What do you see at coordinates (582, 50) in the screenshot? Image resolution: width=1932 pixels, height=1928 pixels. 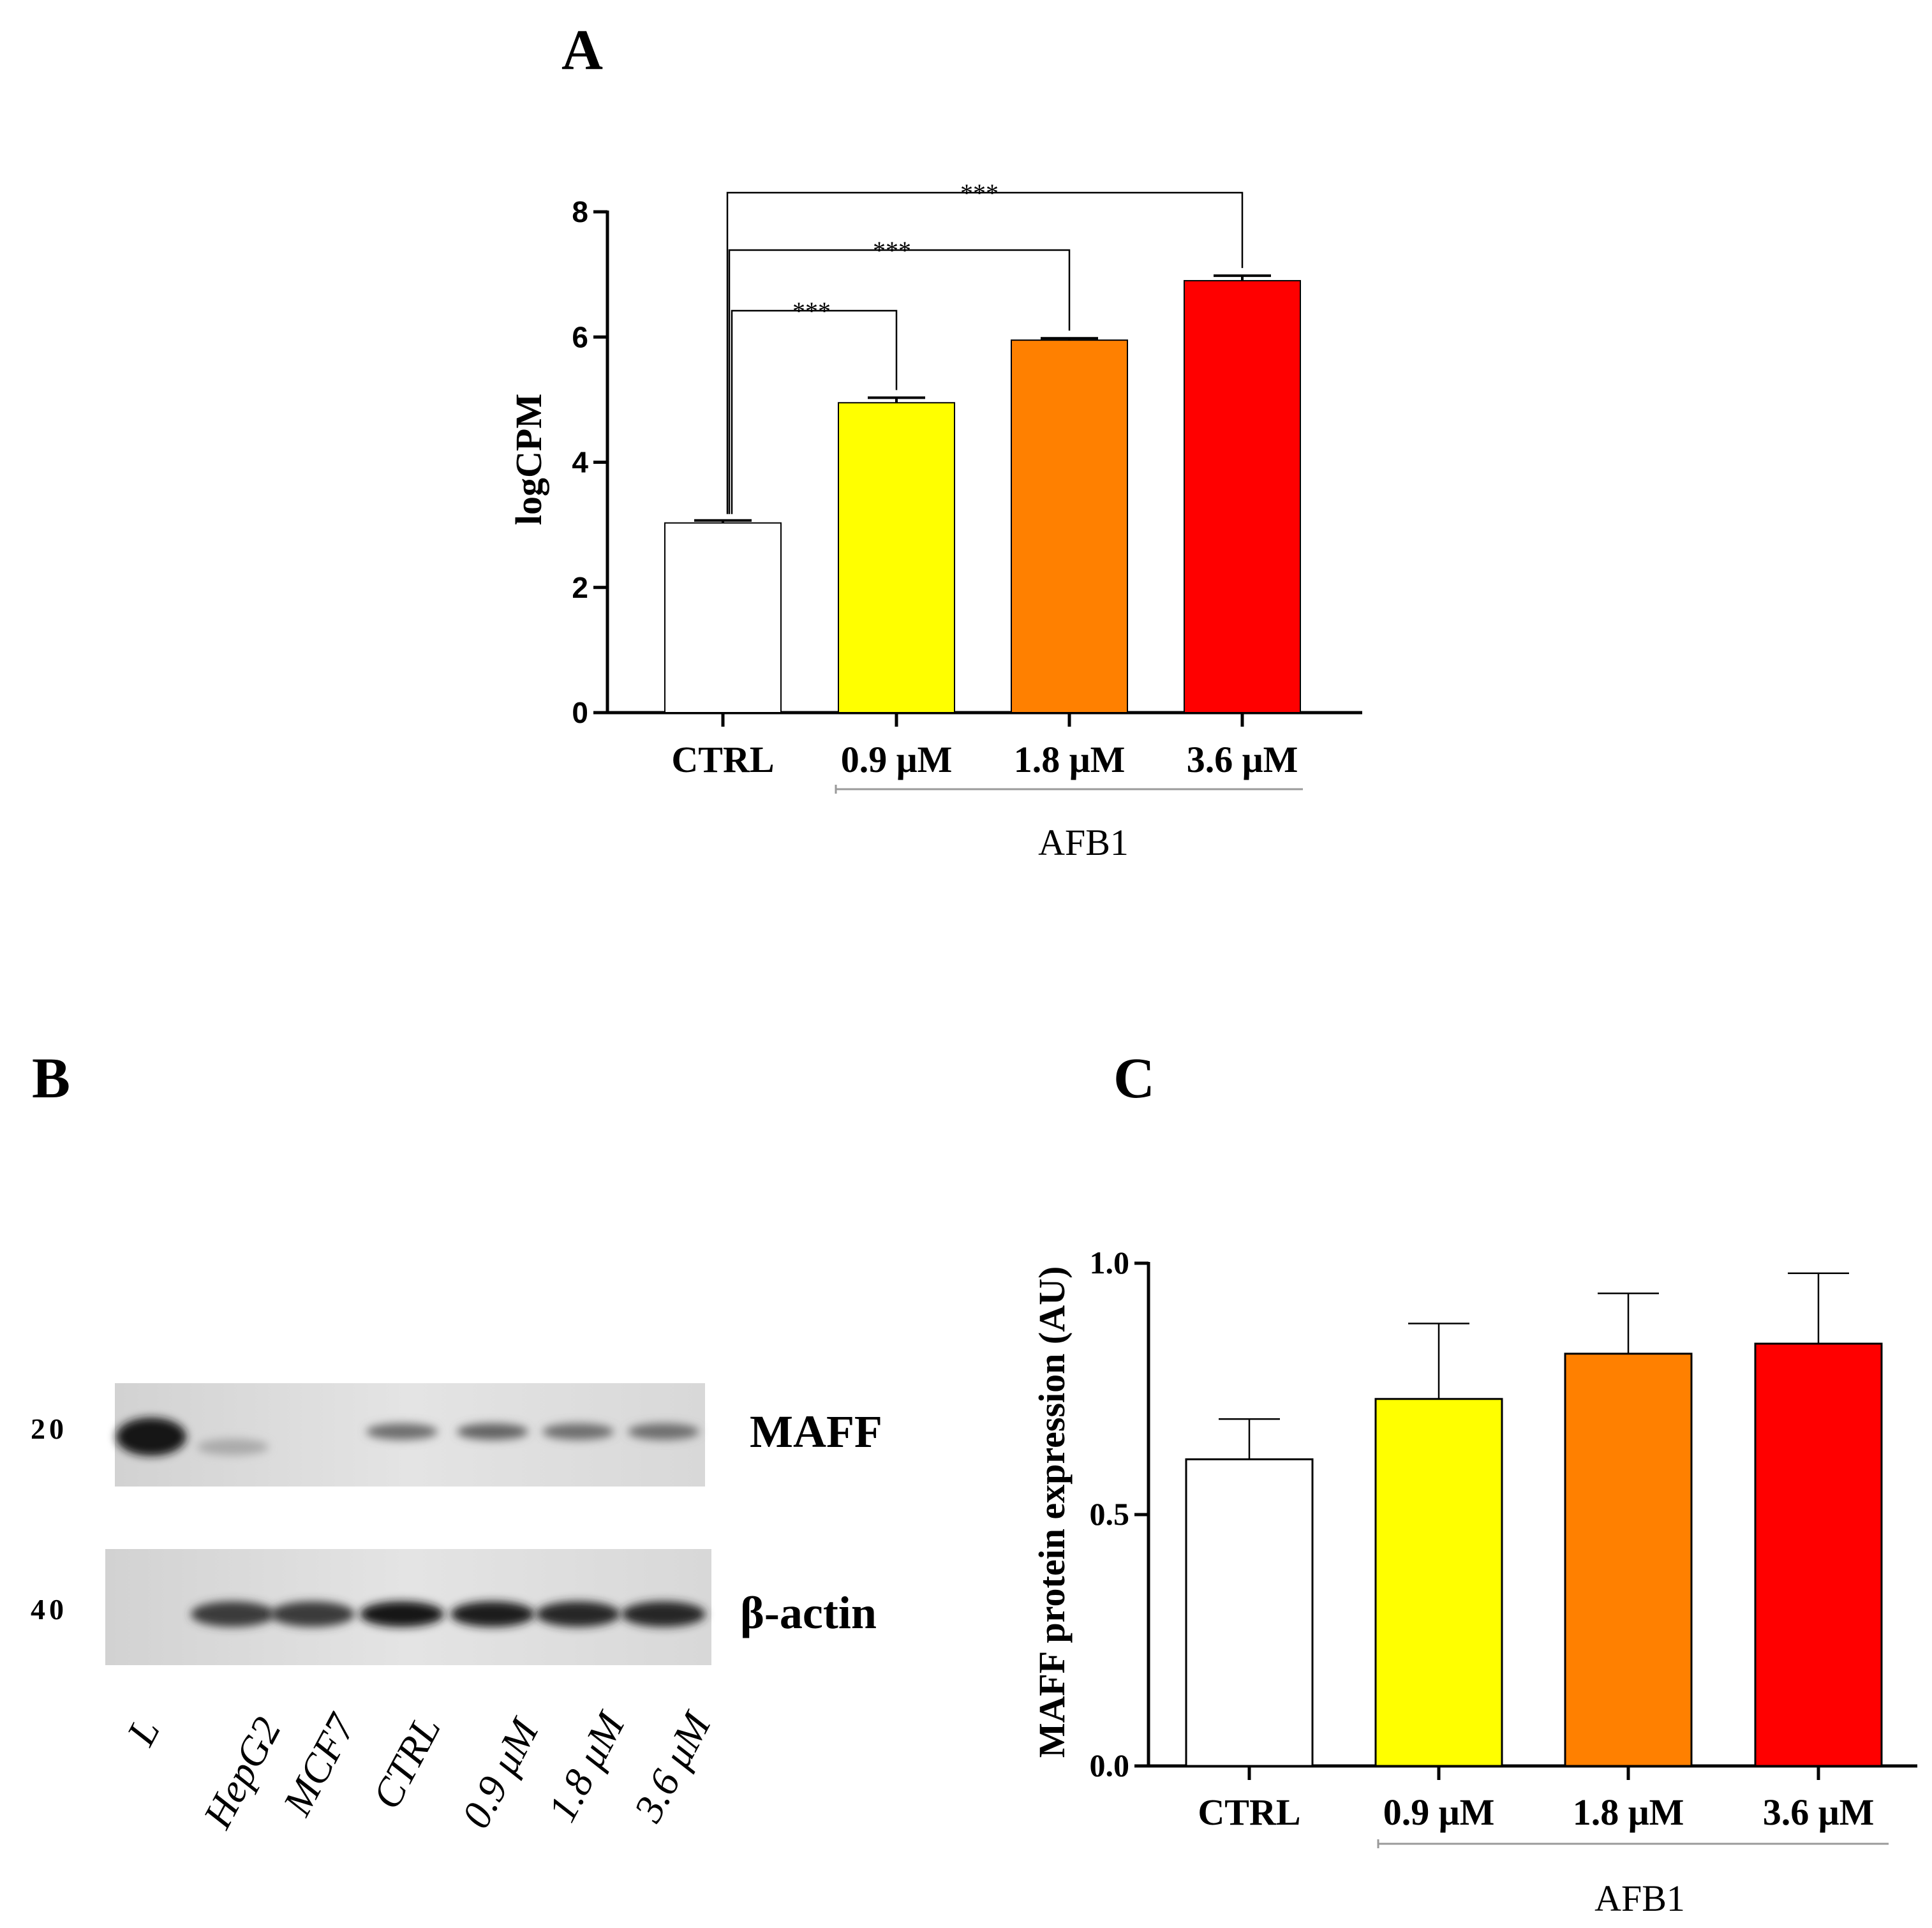 I see `panel-letter-a: A` at bounding box center [582, 50].